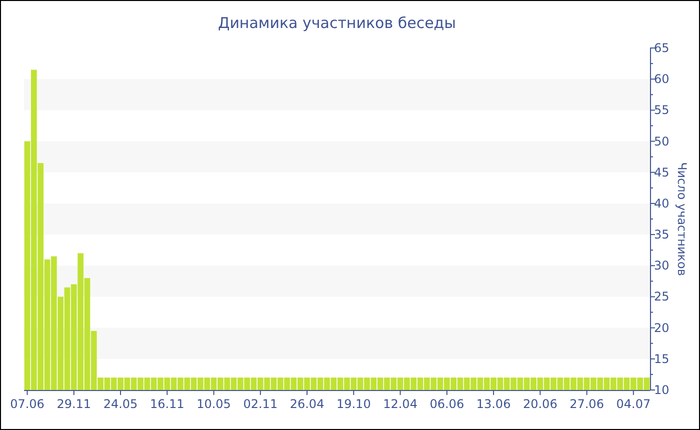 The image size is (700, 430). What do you see at coordinates (662, 327) in the screenshot?
I see `y-tick-label: 20` at bounding box center [662, 327].